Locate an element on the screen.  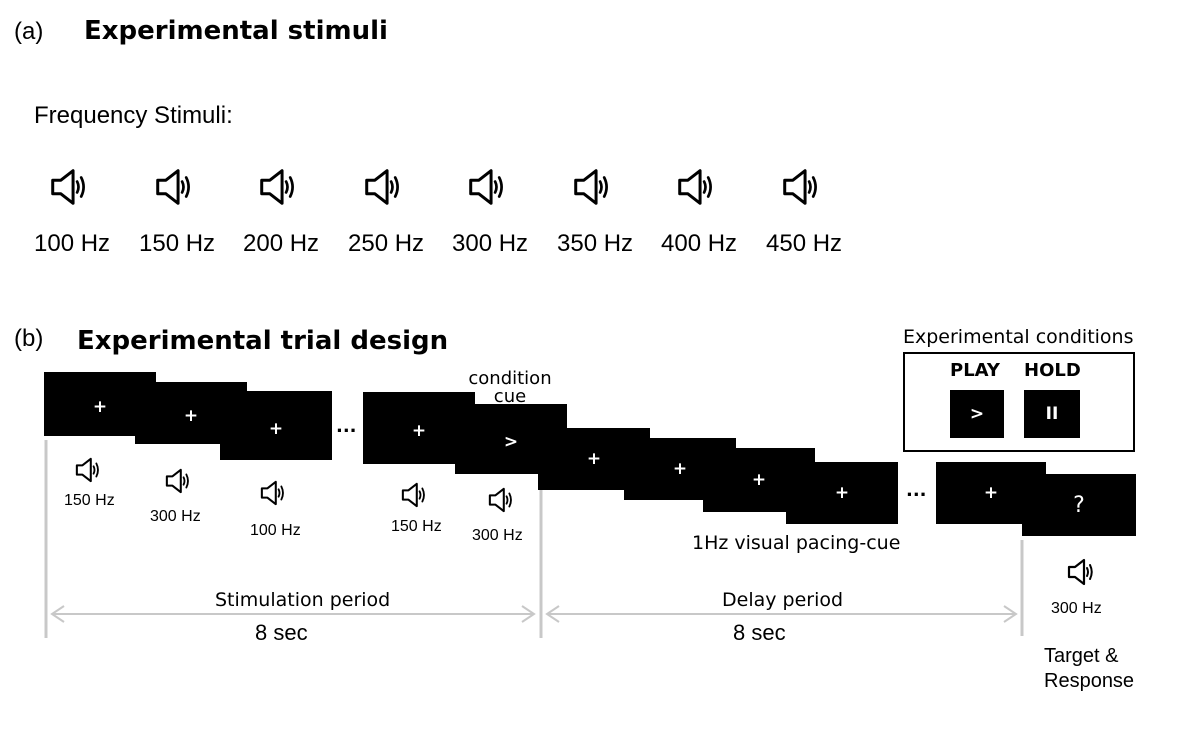
play-symbol: > is located at coordinates (977, 414).